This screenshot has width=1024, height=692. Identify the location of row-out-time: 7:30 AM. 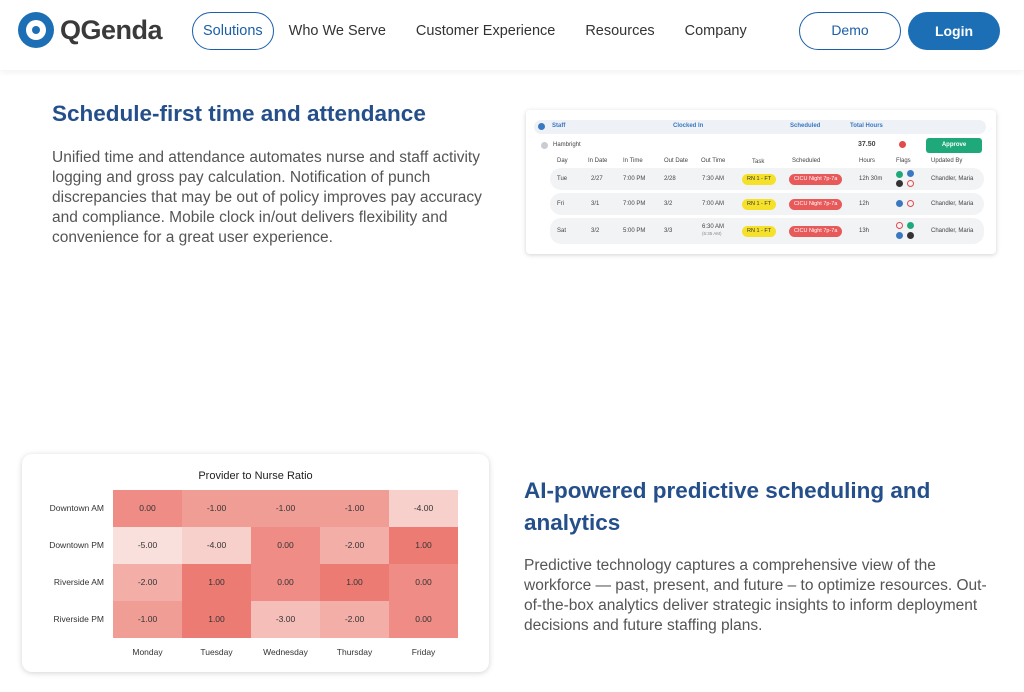
(713, 179).